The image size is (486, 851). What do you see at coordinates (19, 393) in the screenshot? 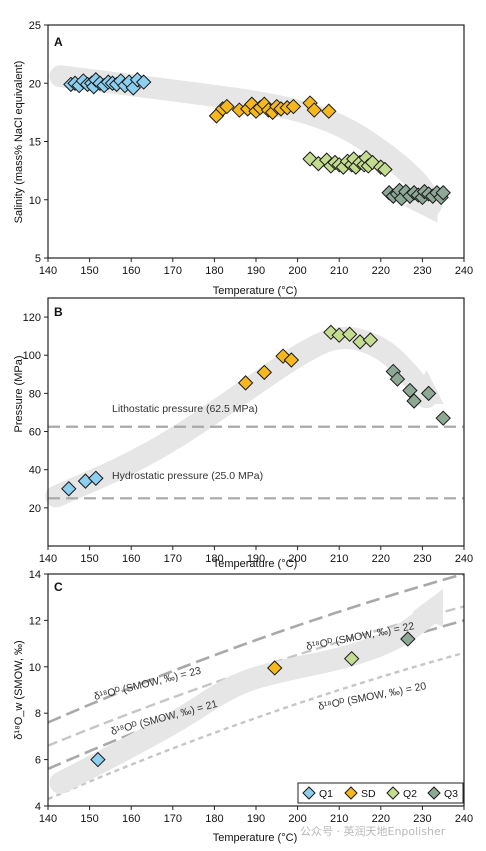
I see `panel-b-y-axis-label: Pressure (MPa)` at bounding box center [19, 393].